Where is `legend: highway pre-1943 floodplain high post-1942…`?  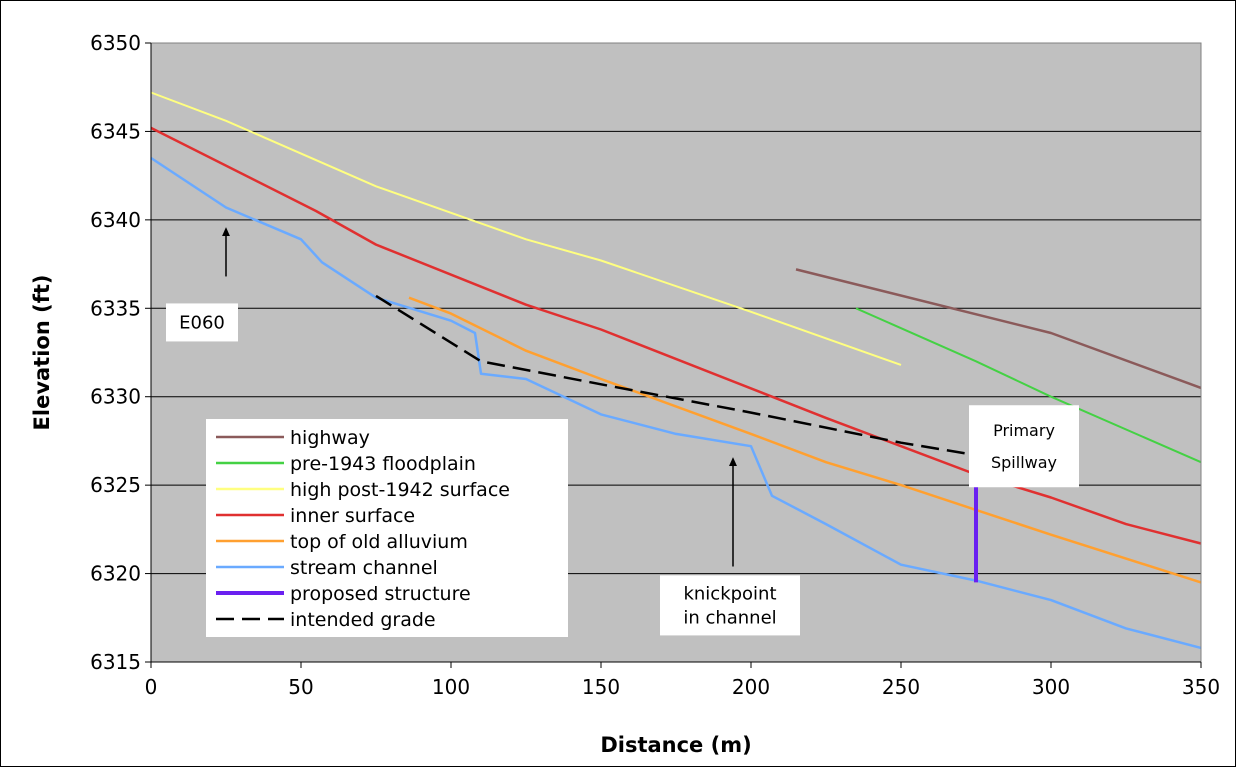 legend: highway pre-1943 floodplain high post-1942… is located at coordinates (387, 528).